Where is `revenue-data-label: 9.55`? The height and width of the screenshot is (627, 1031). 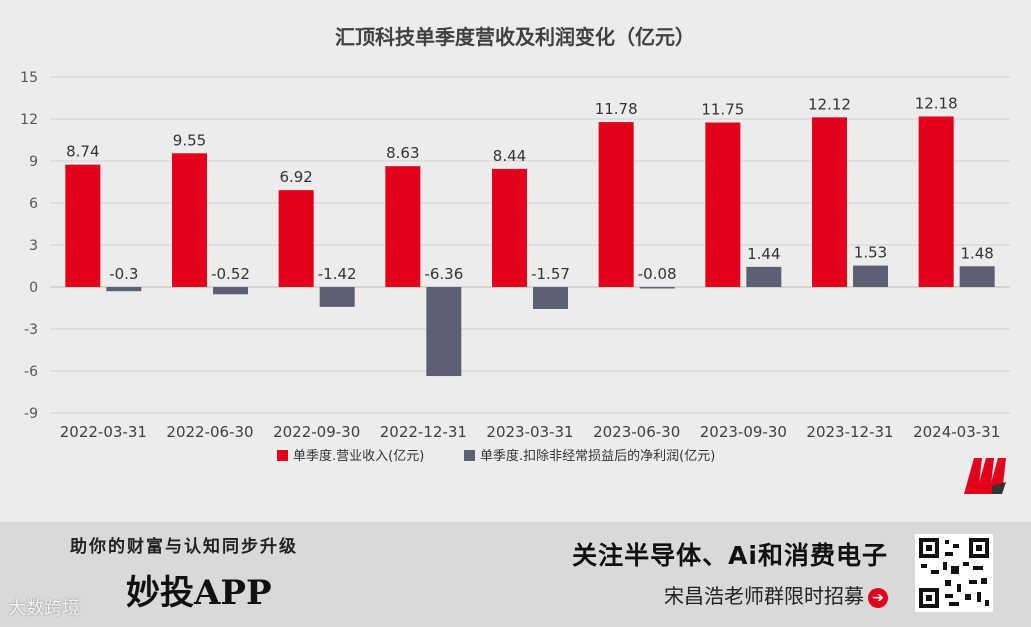 revenue-data-label: 9.55 is located at coordinates (189, 140).